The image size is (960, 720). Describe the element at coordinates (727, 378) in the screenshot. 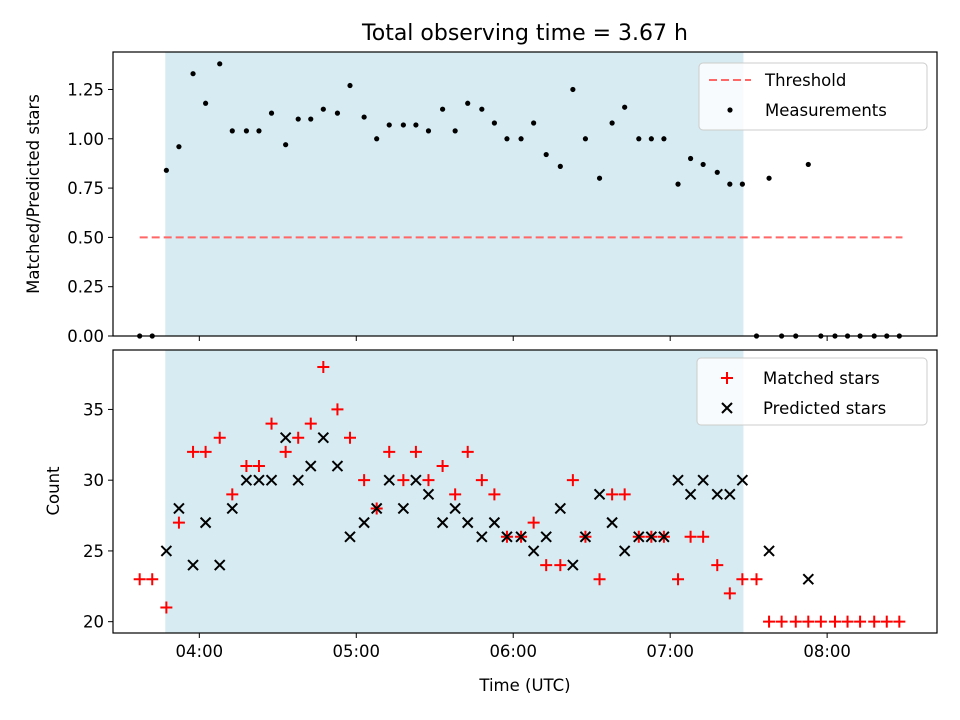

I see `legend-matched-swatch` at that location.